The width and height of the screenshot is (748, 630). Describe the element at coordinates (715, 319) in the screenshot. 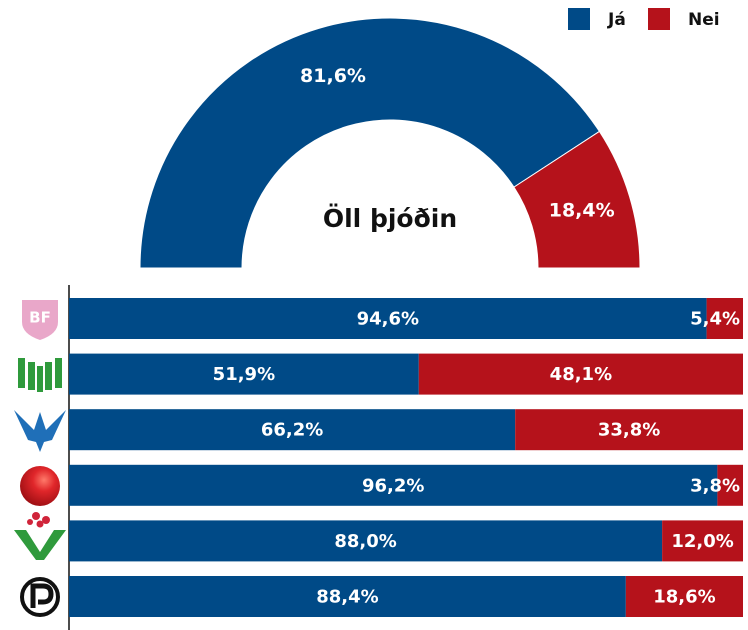

I see `value-label: 5,4%` at that location.